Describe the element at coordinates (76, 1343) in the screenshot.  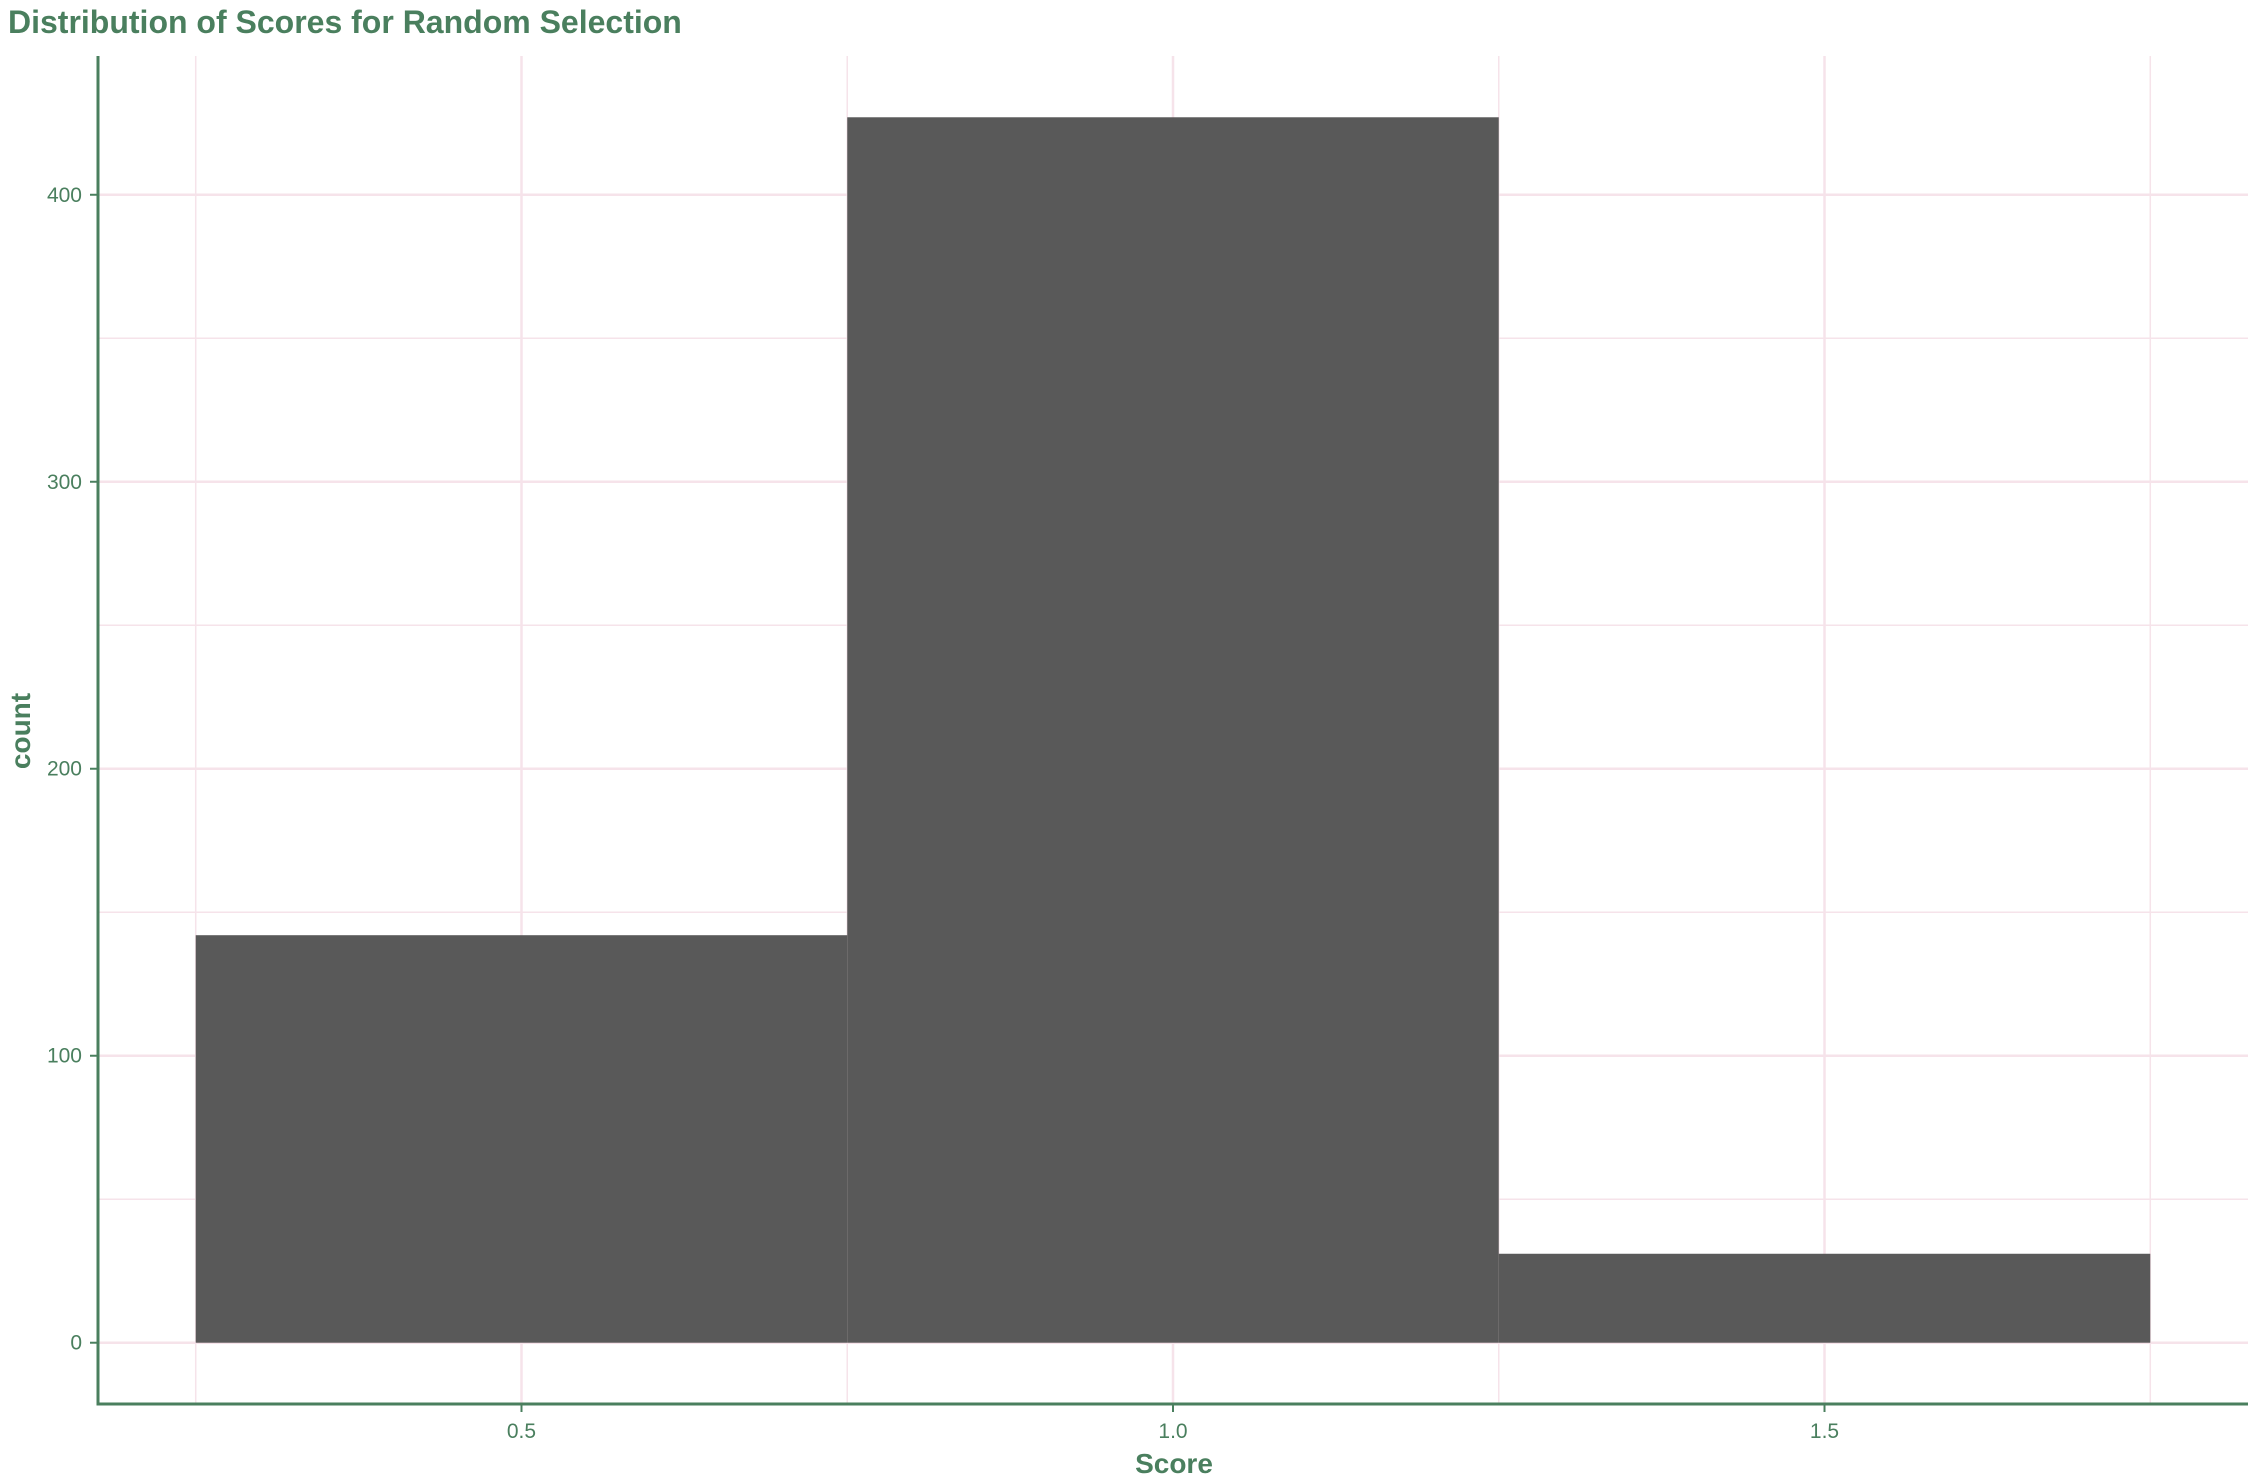
I see `y-tick-label: 0` at that location.